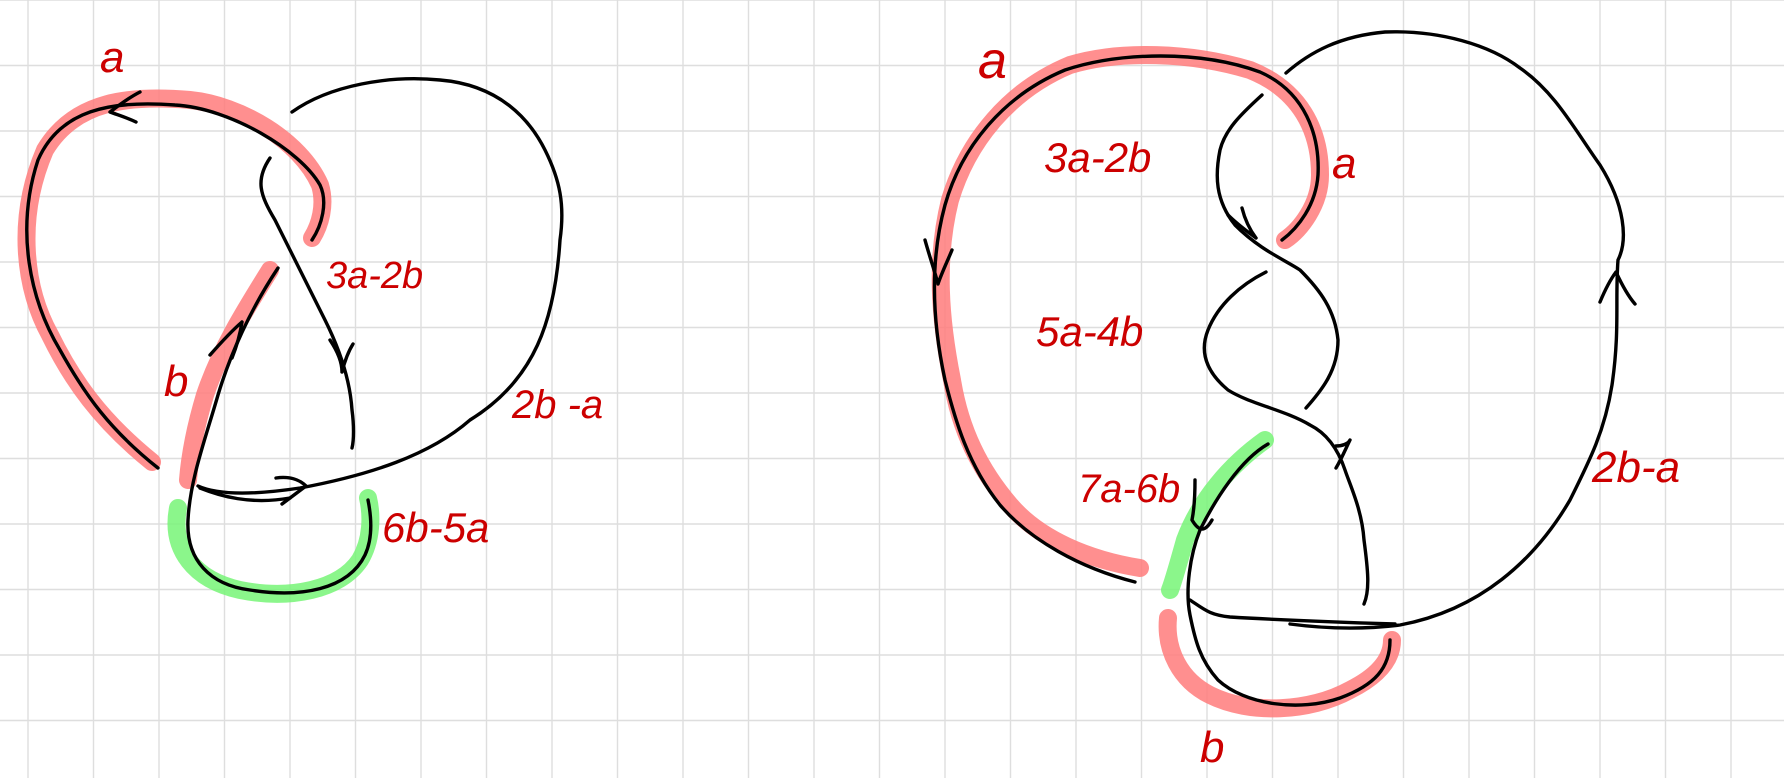  I want to click on left-arrow-top, so click(125, 107).